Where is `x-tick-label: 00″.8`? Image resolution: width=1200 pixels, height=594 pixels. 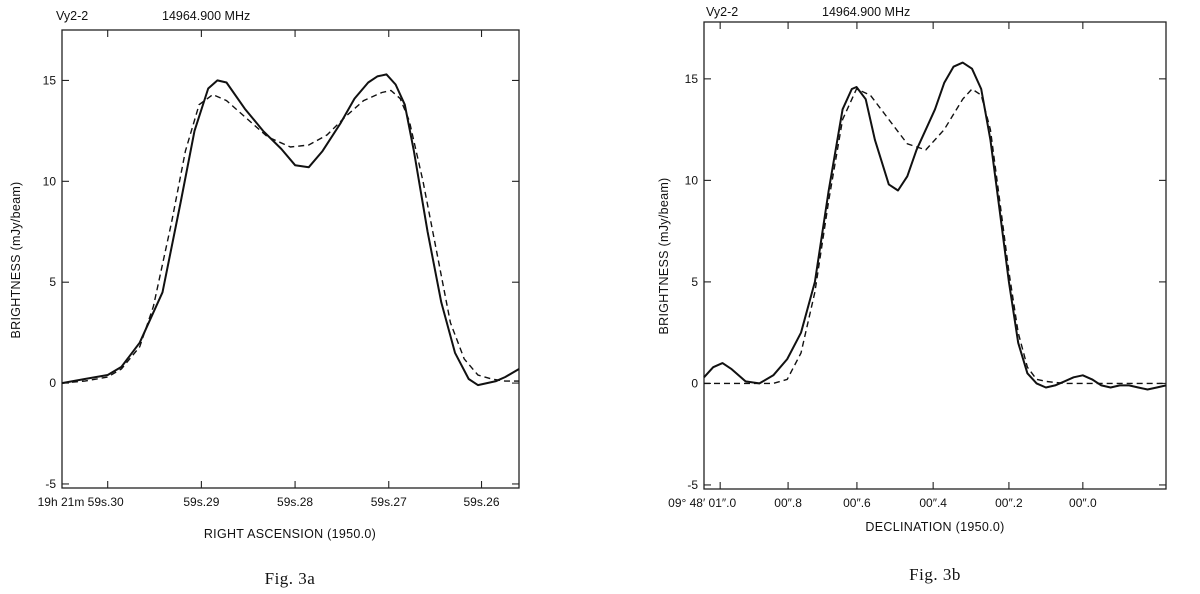
x-tick-label: 00″.8 is located at coordinates (788, 503).